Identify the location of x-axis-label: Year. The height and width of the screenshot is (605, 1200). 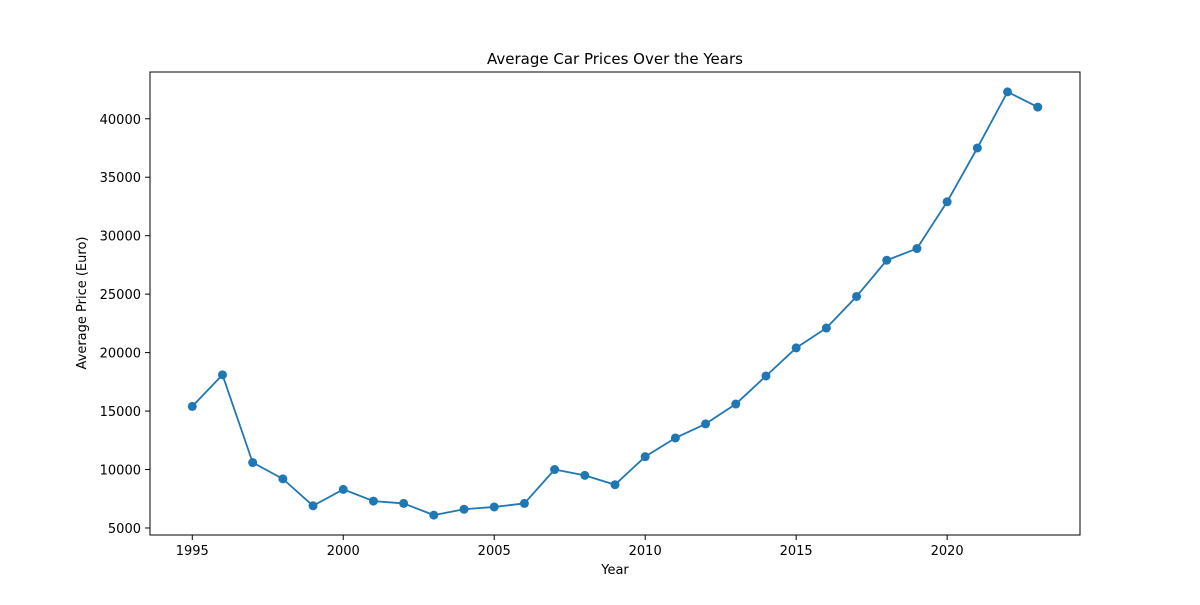
(614, 570).